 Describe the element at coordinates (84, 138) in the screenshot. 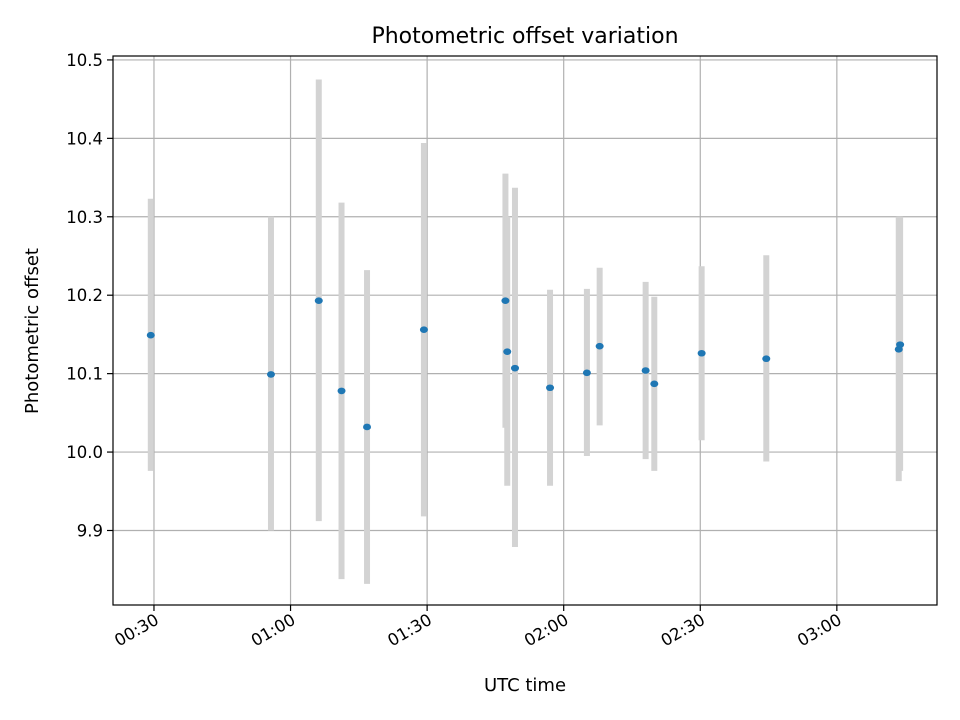

I see `y-tick-label: 10.4` at that location.